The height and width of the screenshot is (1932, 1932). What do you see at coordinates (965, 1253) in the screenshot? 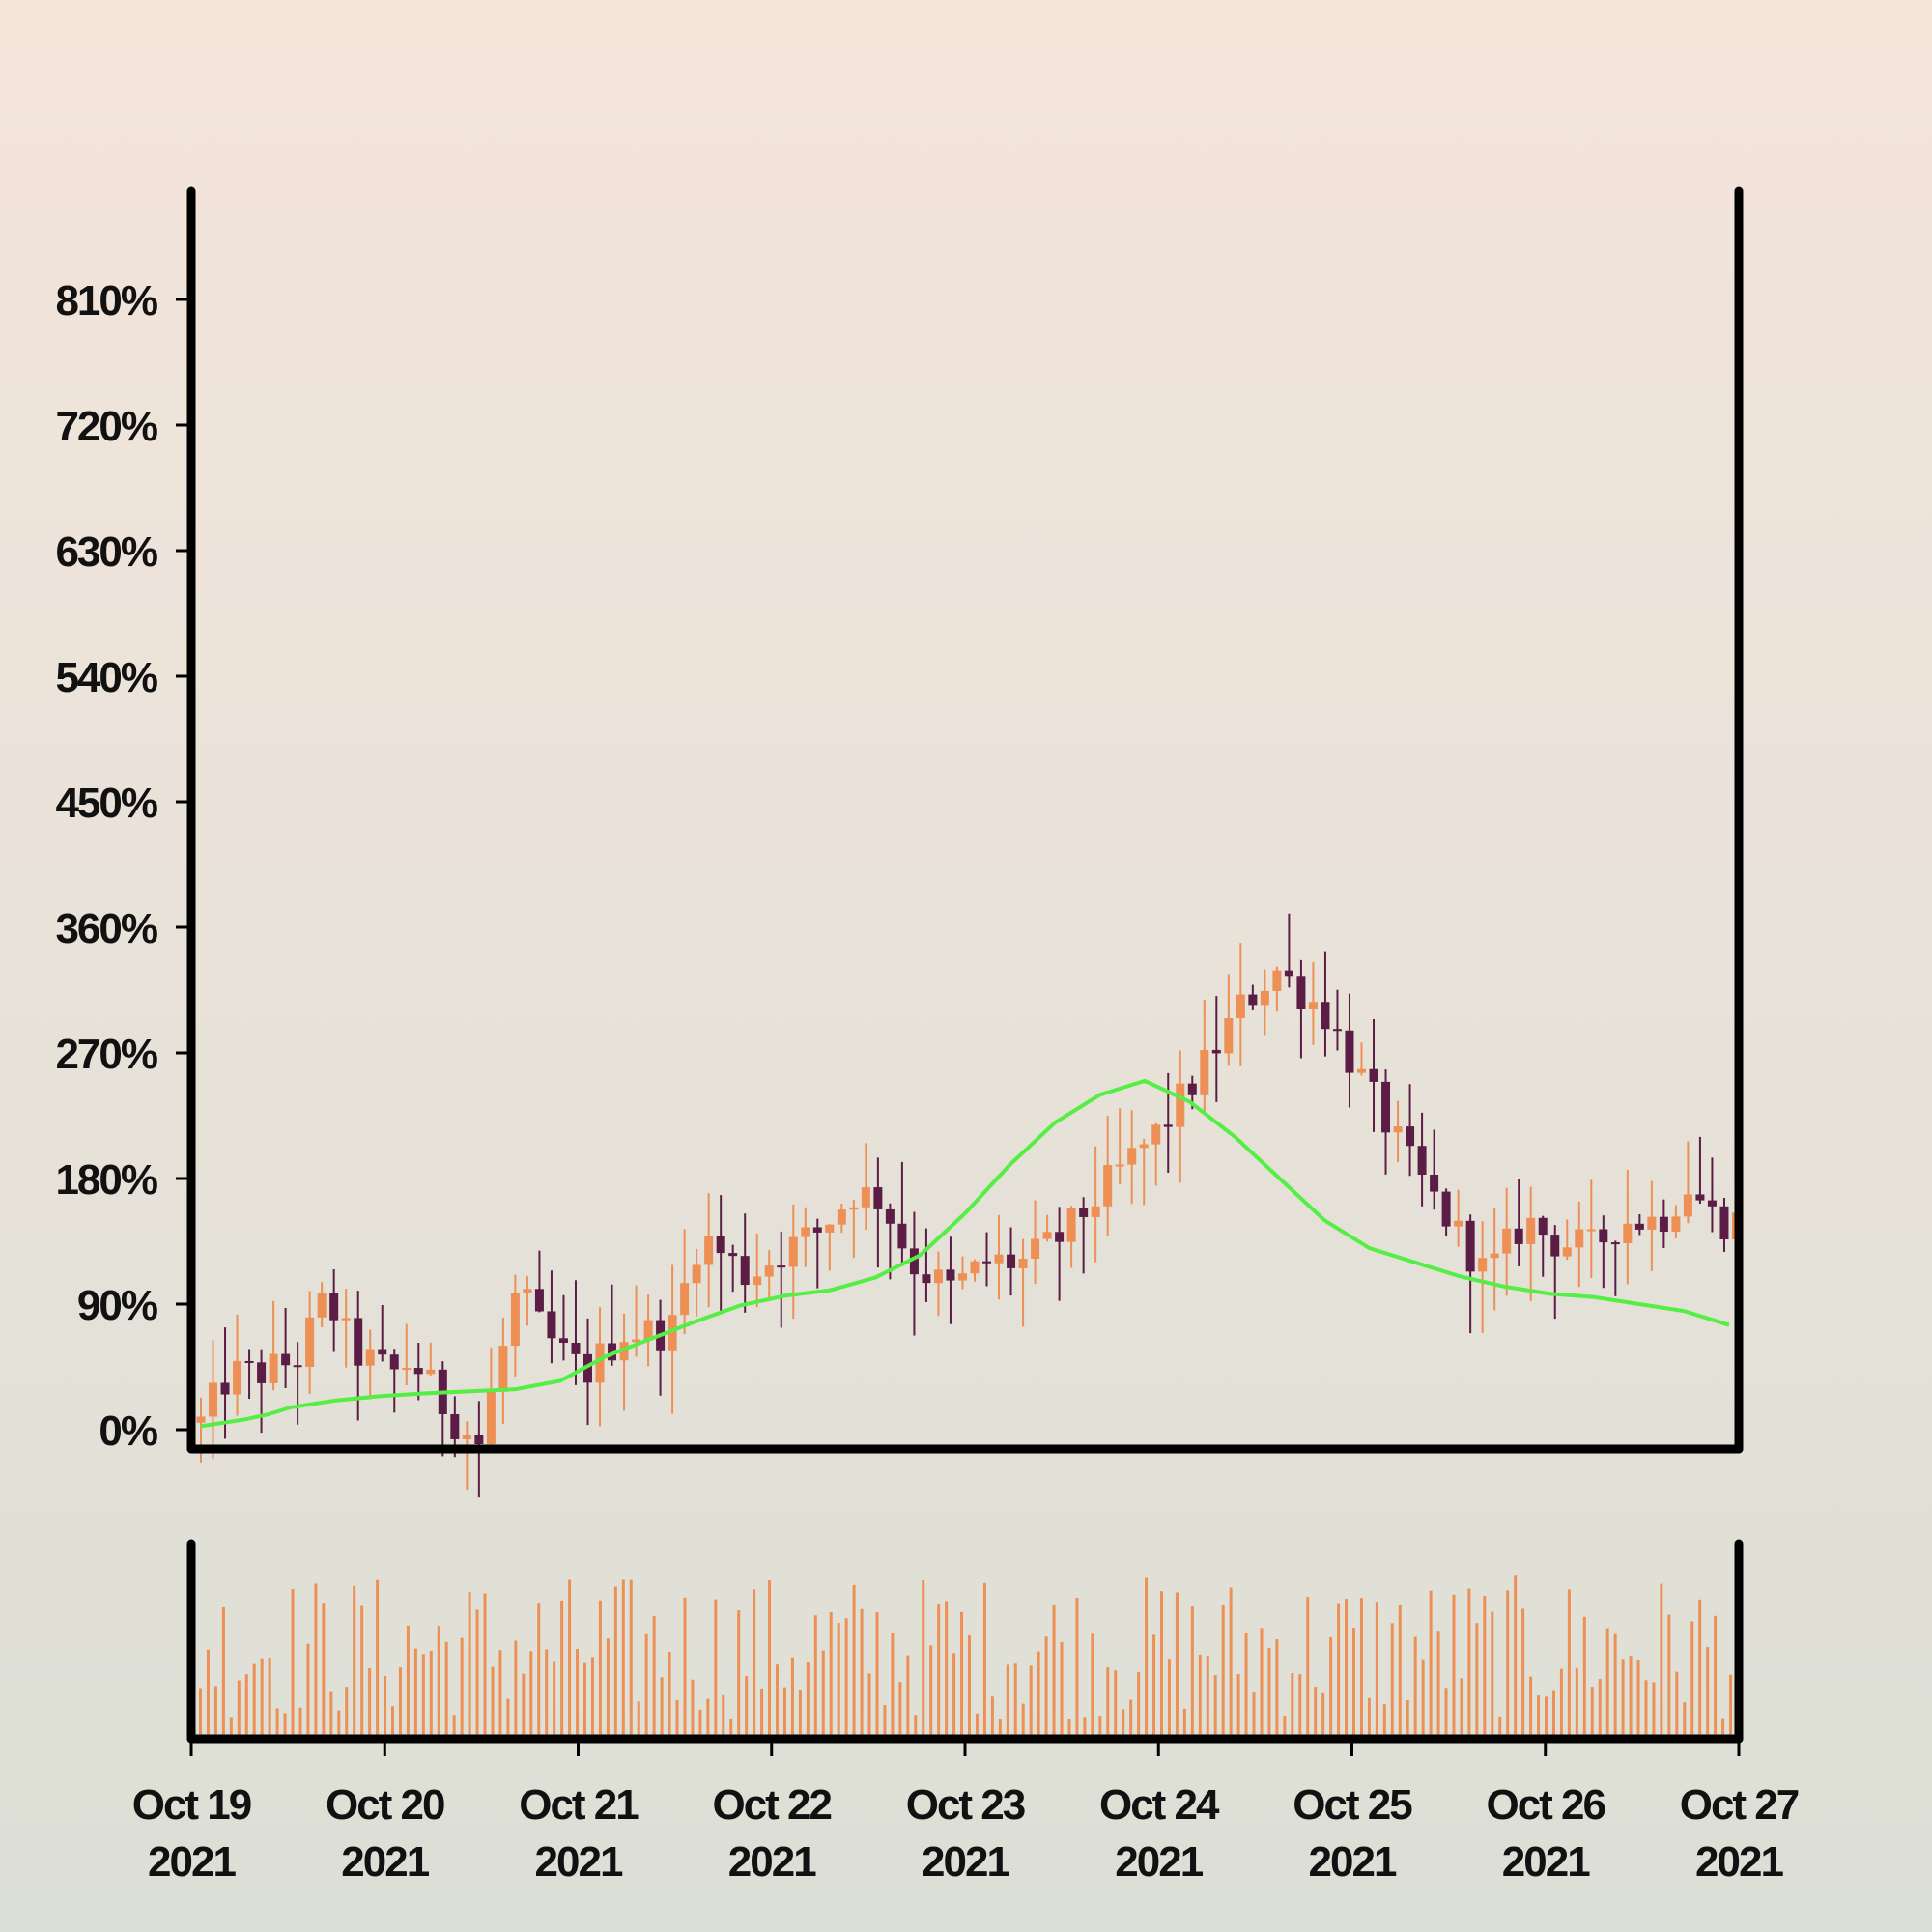
I see `moving-average-line` at bounding box center [965, 1253].